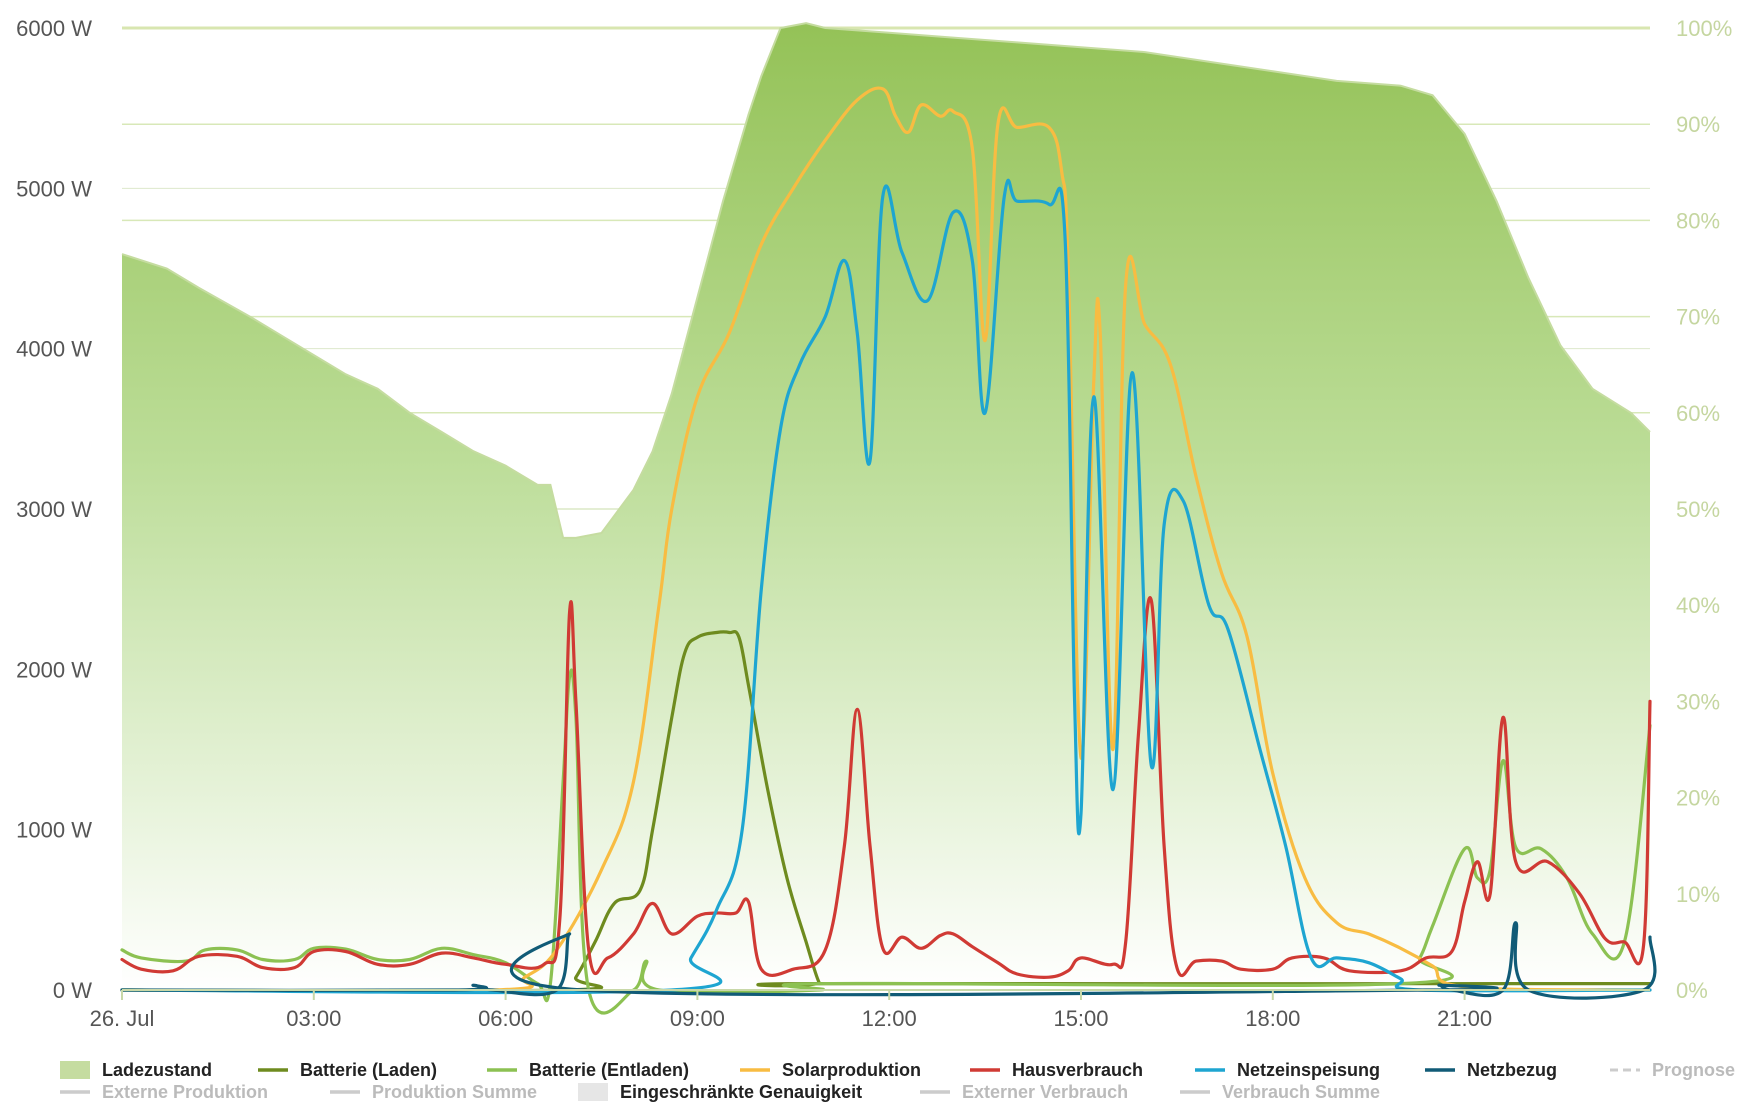 The height and width of the screenshot is (1112, 1746). What do you see at coordinates (1693, 1070) in the screenshot?
I see `legend-label: Prognose` at bounding box center [1693, 1070].